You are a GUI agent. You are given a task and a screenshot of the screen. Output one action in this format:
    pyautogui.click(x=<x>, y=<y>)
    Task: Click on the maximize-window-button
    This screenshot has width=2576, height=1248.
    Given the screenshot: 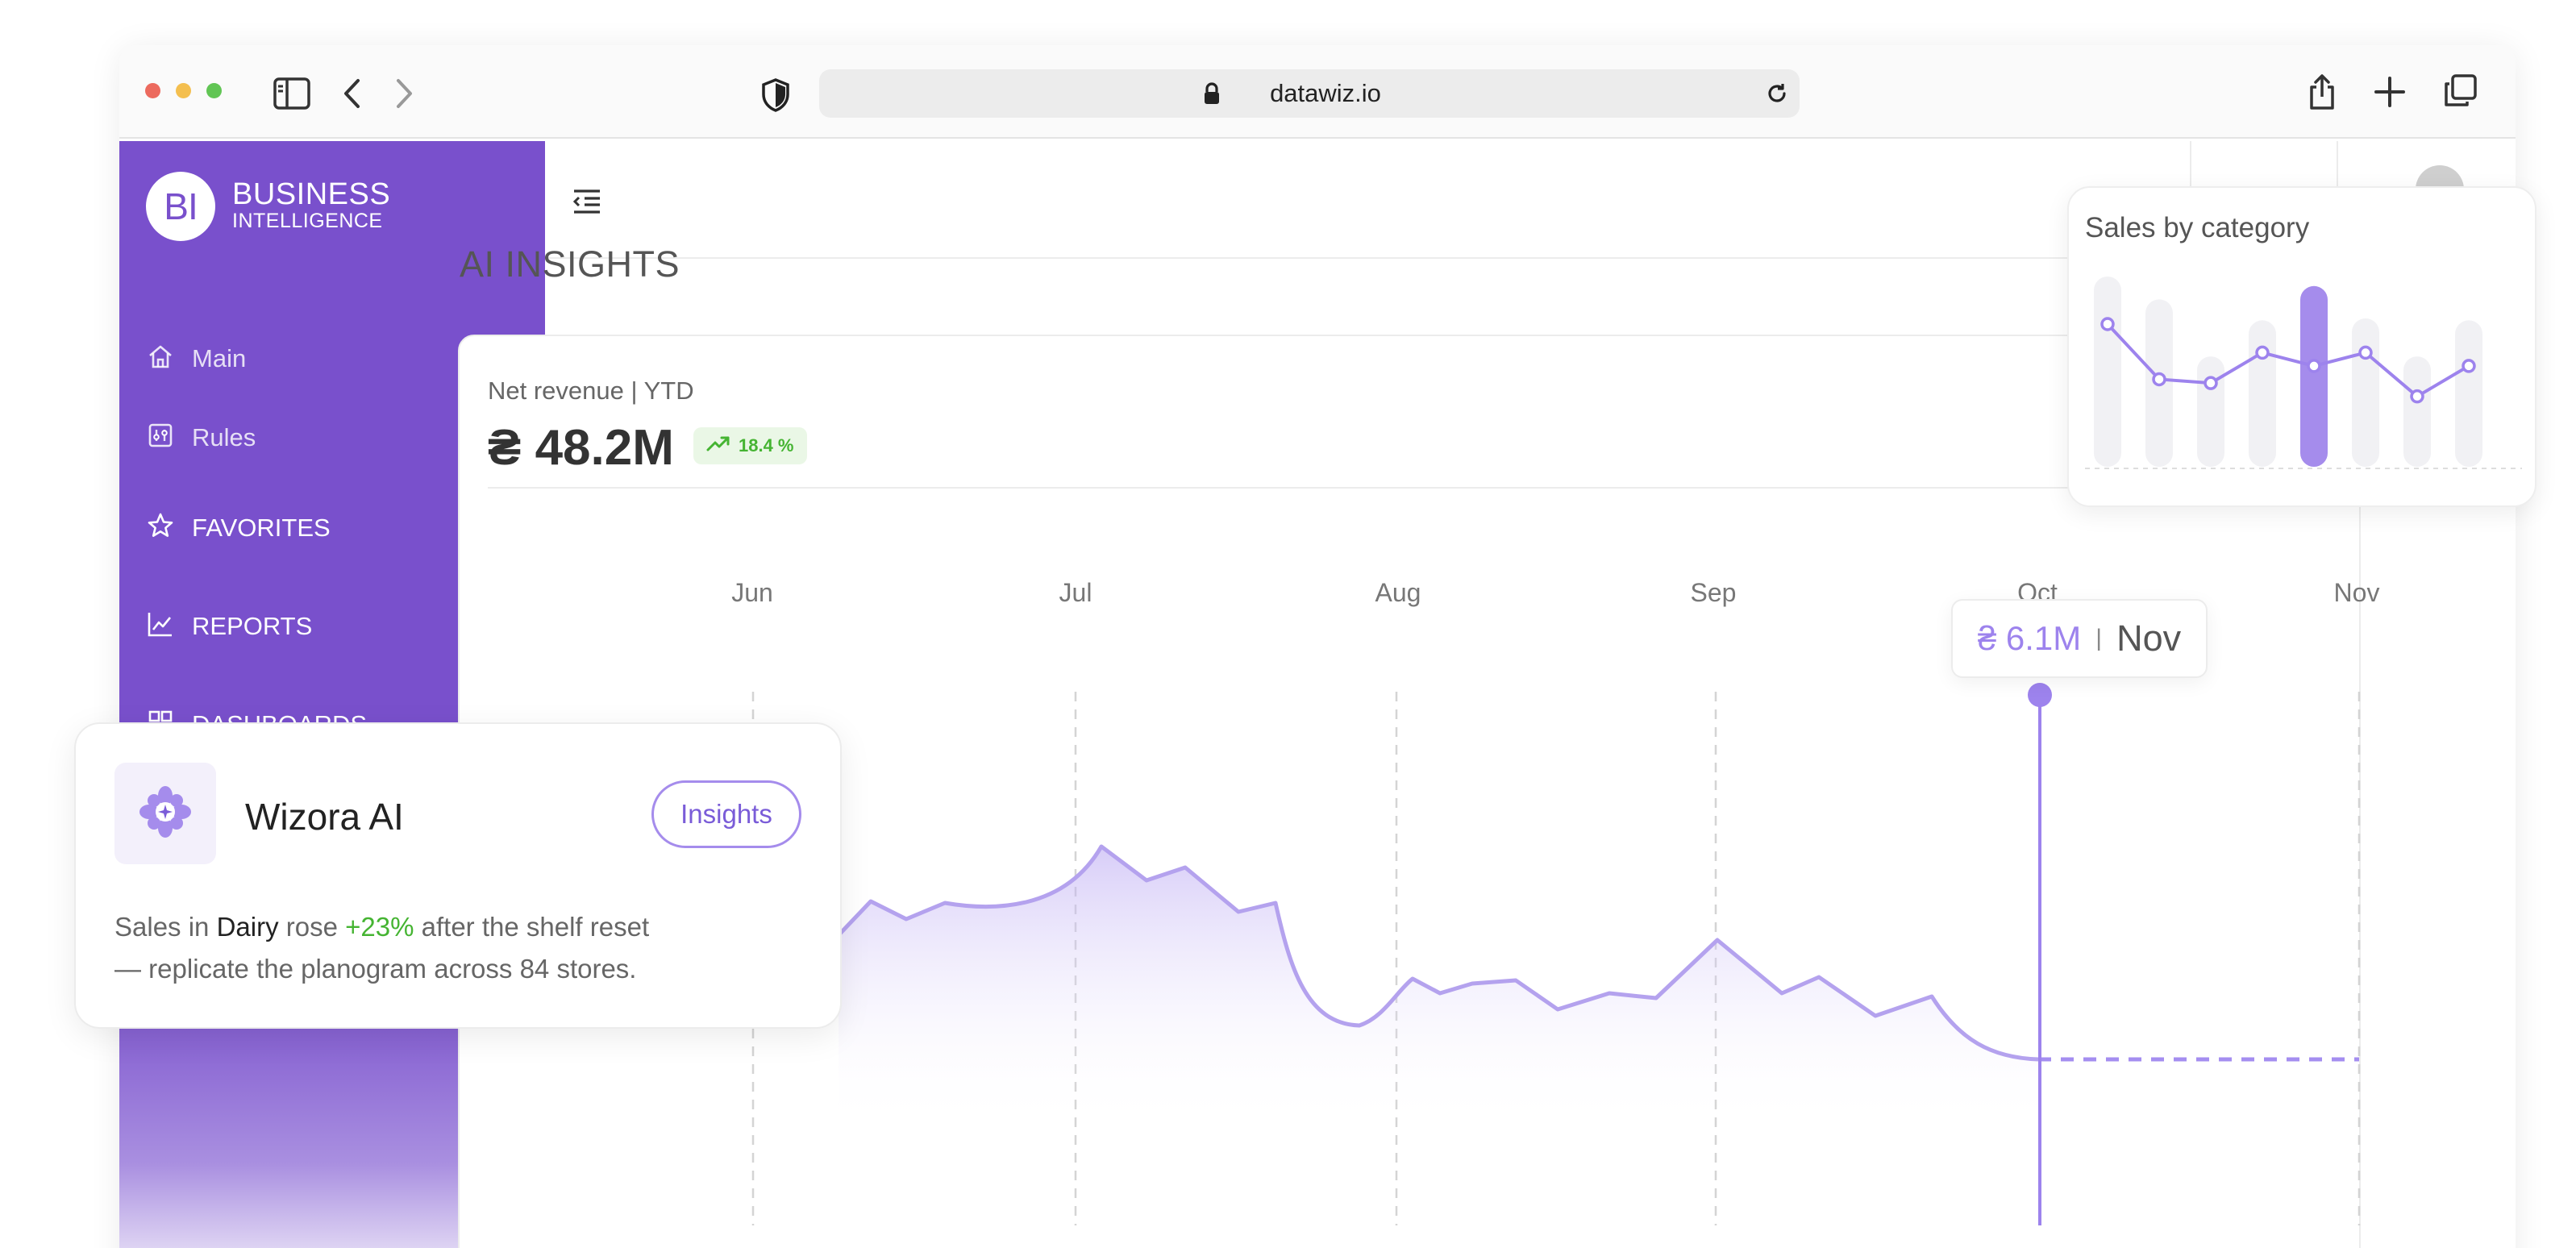 What is the action you would take?
    pyautogui.click(x=214, y=90)
    